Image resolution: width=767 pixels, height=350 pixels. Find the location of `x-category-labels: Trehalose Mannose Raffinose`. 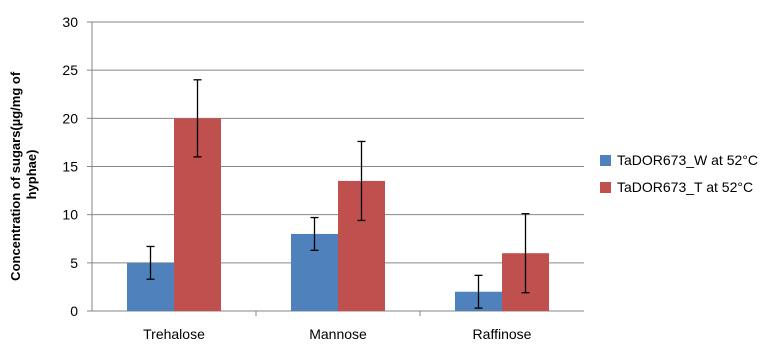

x-category-labels: Trehalose Mannose Raffinose is located at coordinates (337, 334).